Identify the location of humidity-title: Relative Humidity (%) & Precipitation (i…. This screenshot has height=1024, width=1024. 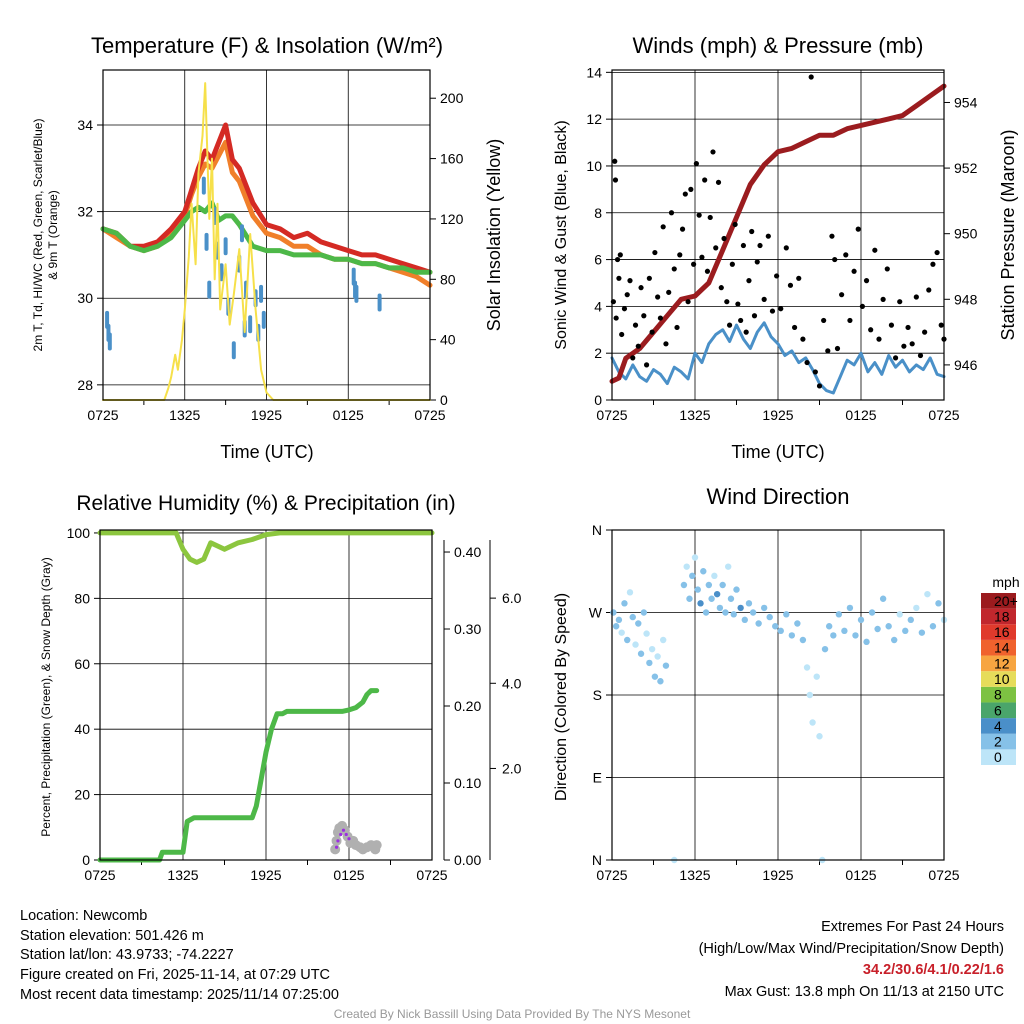
(265, 503).